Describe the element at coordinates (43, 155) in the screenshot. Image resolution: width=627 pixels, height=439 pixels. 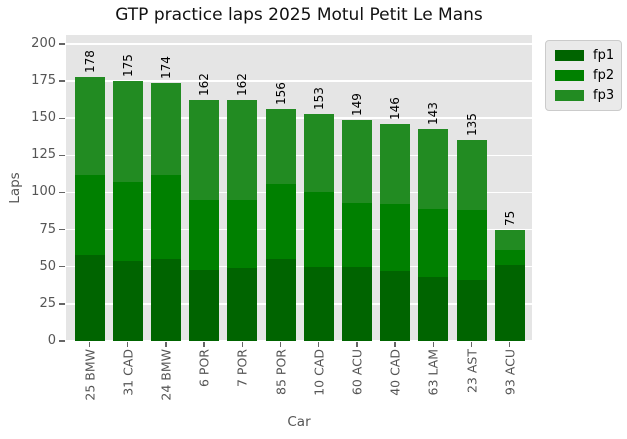
I see `y-tick-label: 125` at that location.